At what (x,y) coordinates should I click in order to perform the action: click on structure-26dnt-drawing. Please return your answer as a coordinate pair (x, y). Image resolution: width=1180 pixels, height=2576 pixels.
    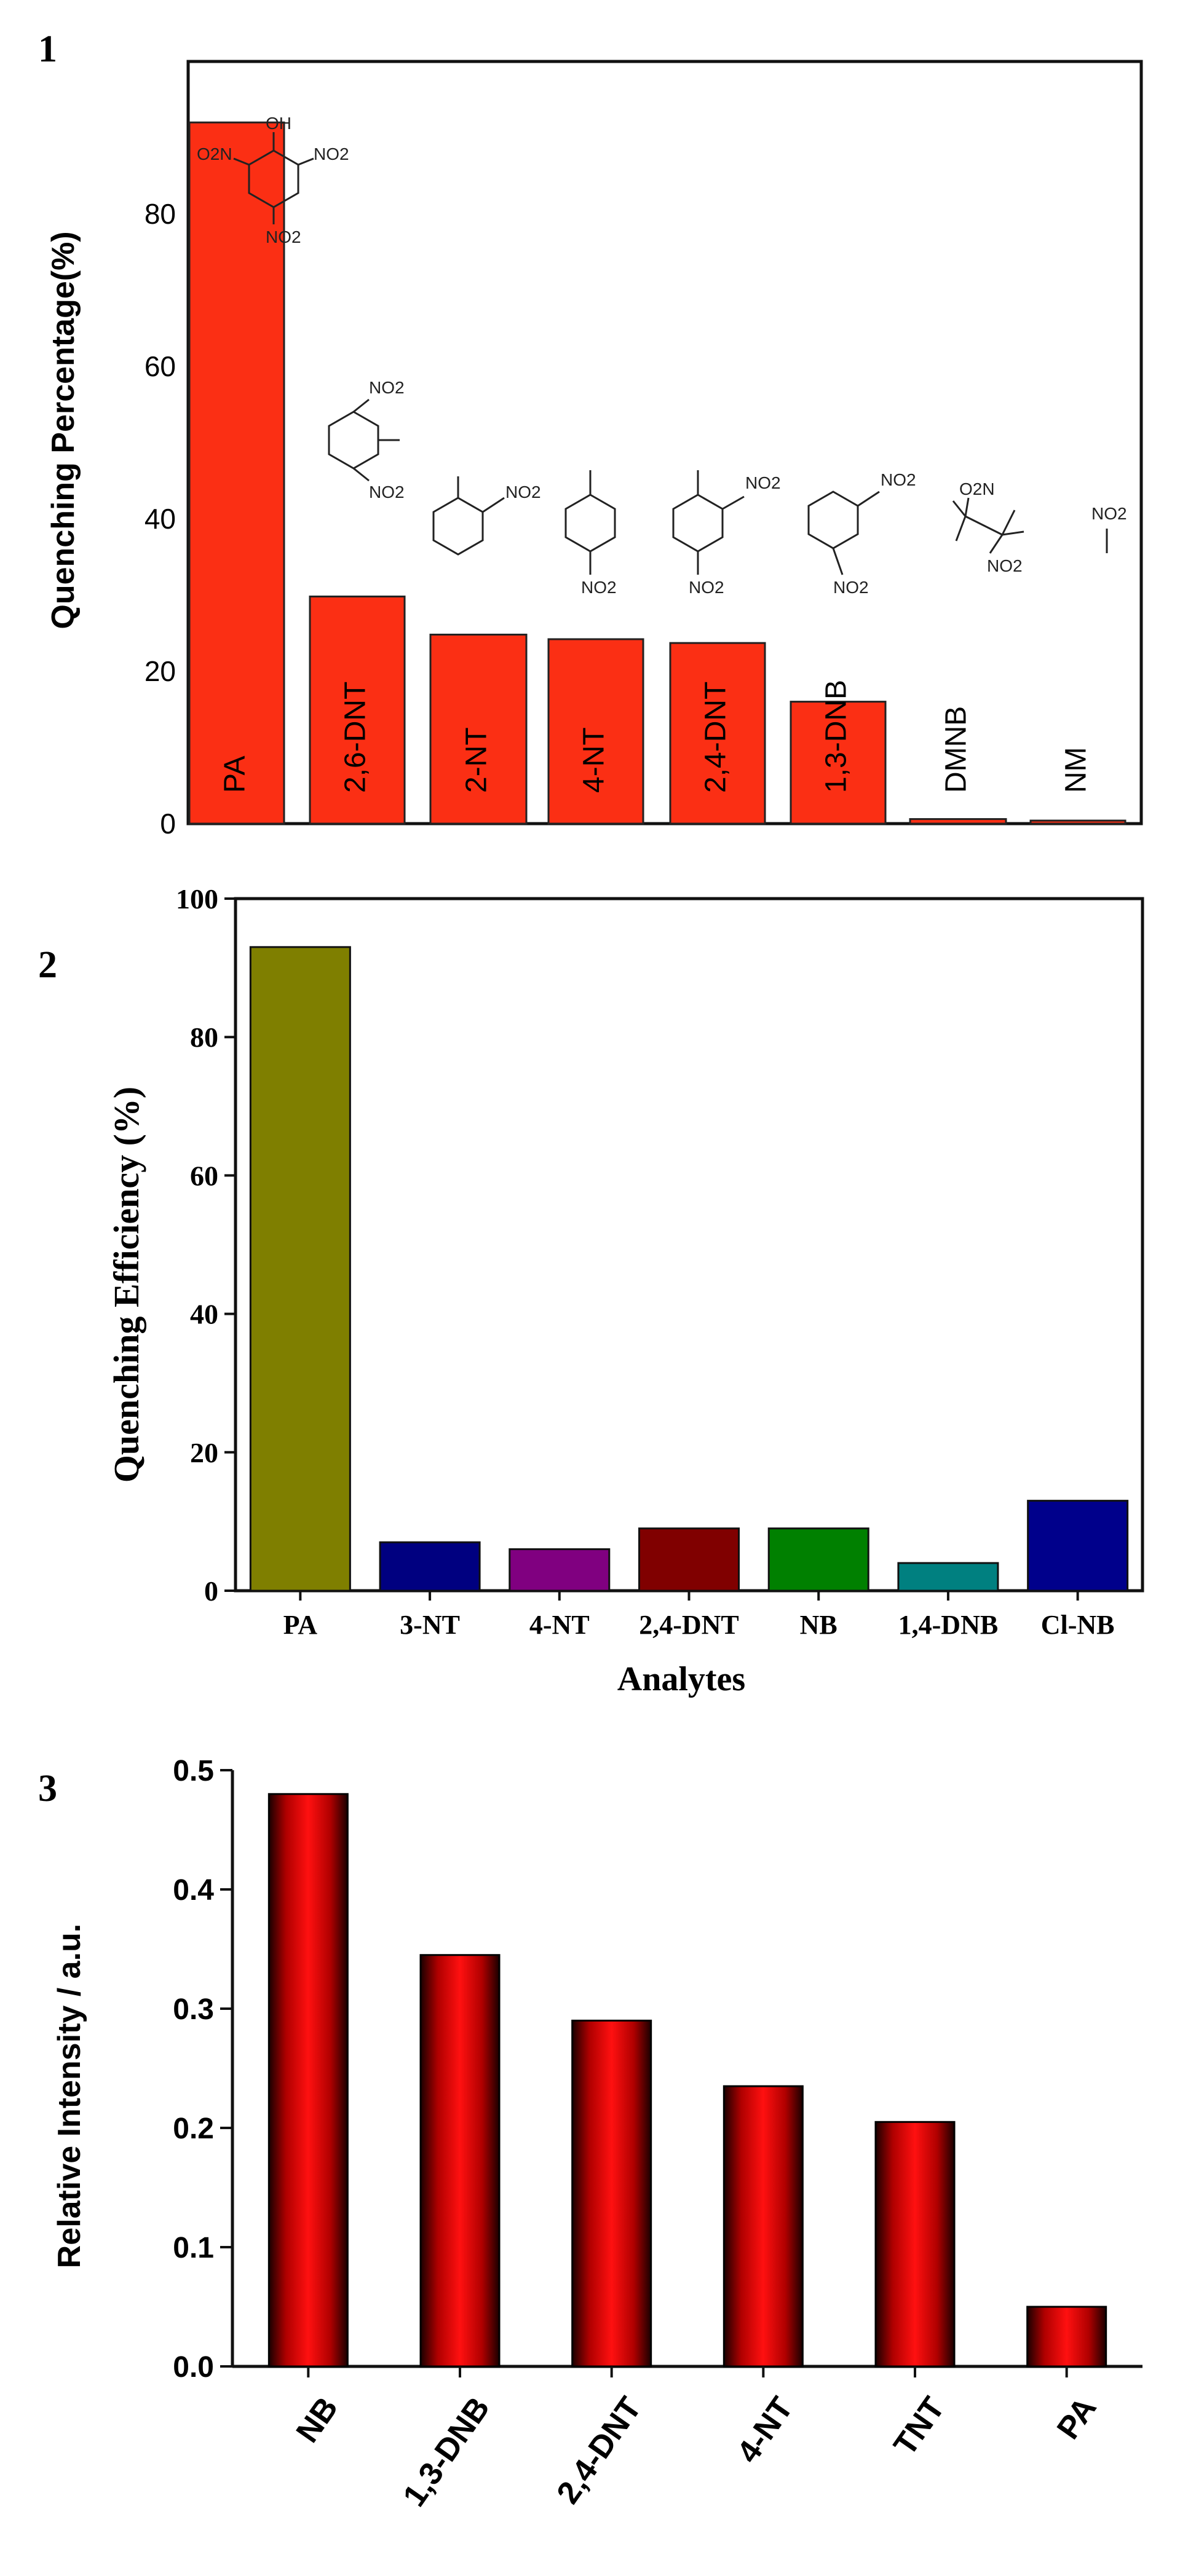
    Looking at the image, I should click on (364, 440).